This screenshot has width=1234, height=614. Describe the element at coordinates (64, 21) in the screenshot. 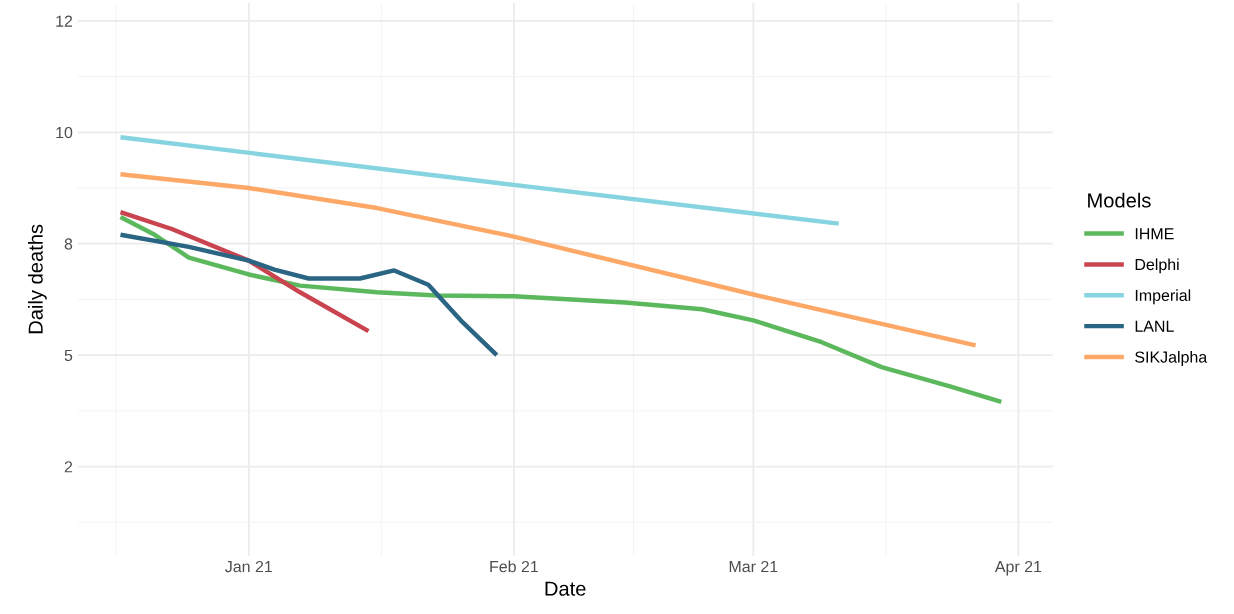

I see `y-tick-label: 12` at that location.